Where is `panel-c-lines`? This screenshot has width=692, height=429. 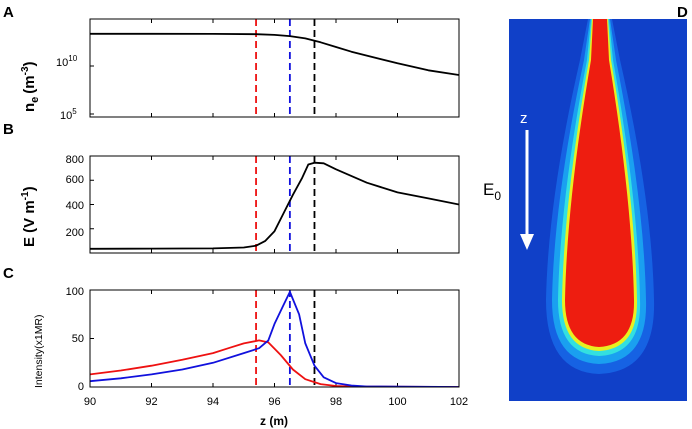 panel-c-lines is located at coordinates (274, 338).